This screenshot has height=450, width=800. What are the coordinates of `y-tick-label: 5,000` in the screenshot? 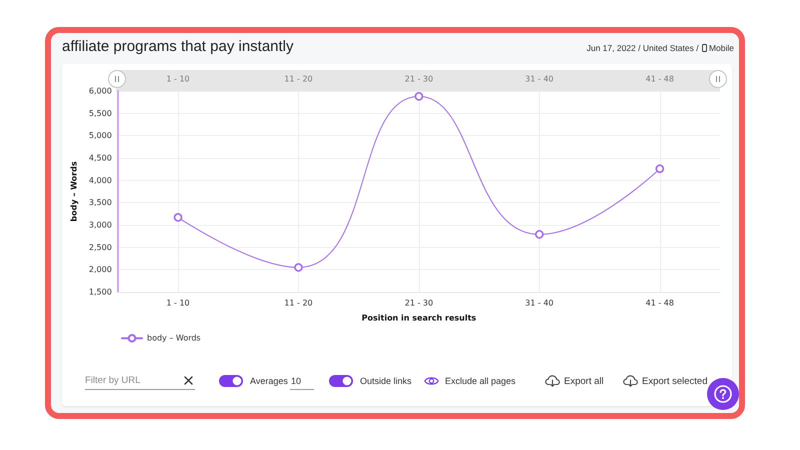 It's located at (100, 135).